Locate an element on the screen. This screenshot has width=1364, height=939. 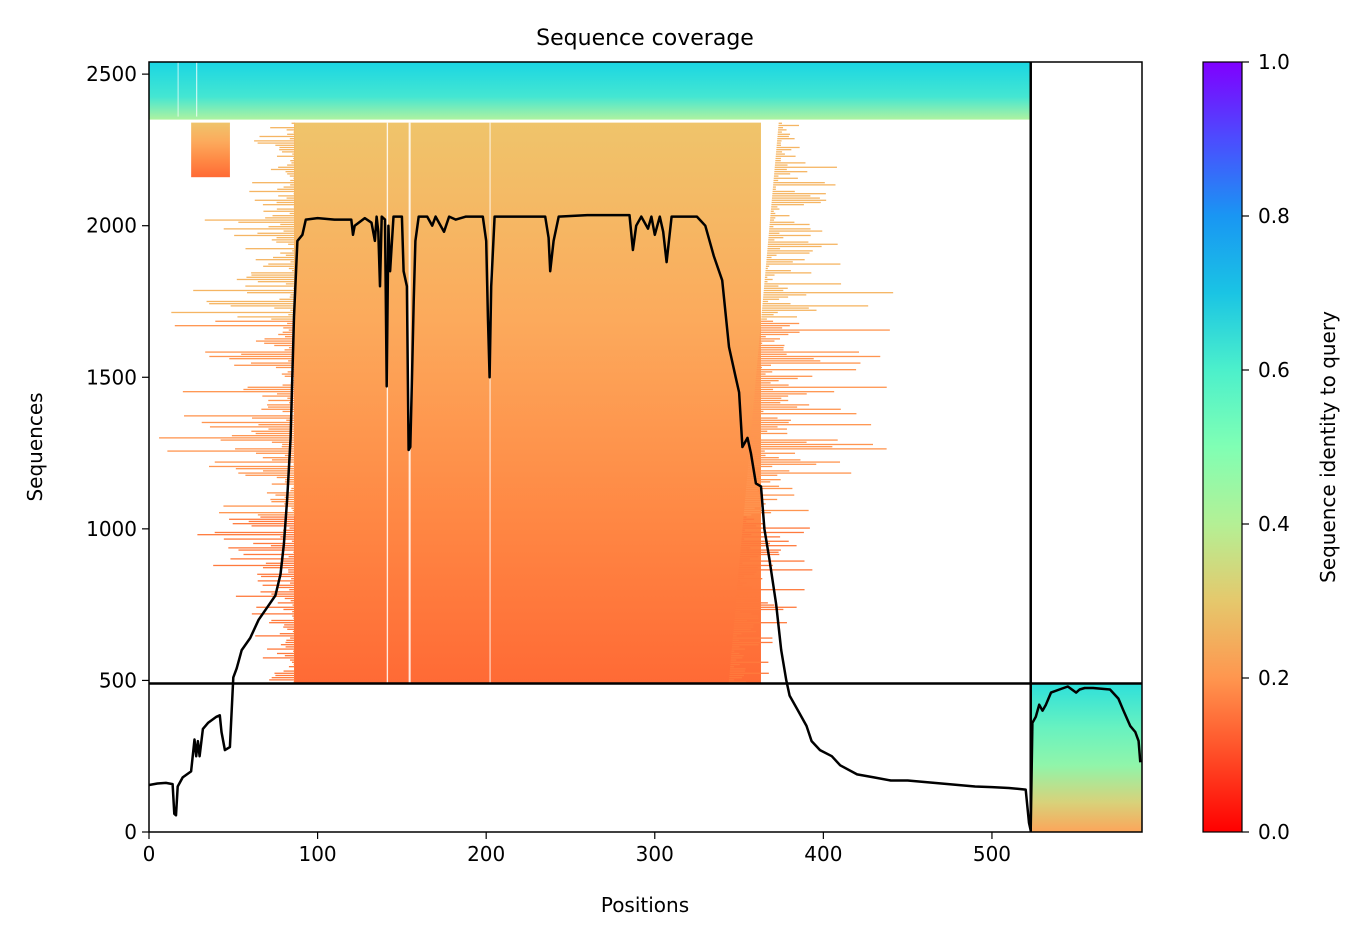
coverage-block is located at coordinates (210, 150).